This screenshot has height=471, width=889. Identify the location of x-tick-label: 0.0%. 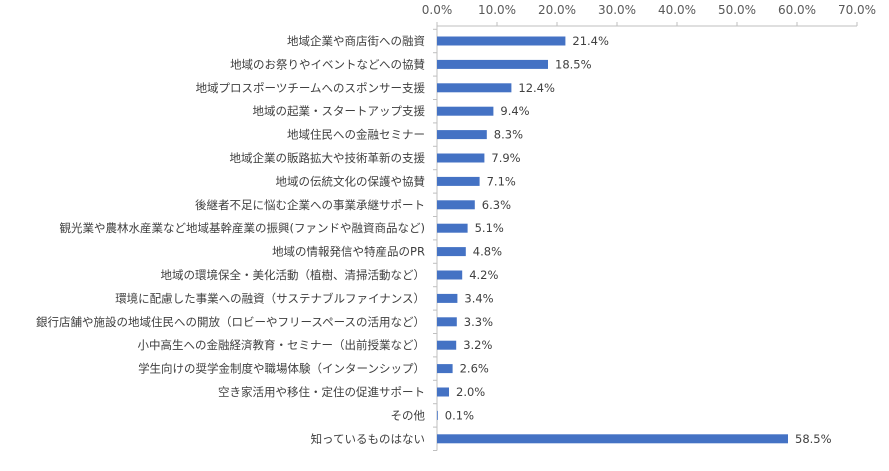
(437, 10).